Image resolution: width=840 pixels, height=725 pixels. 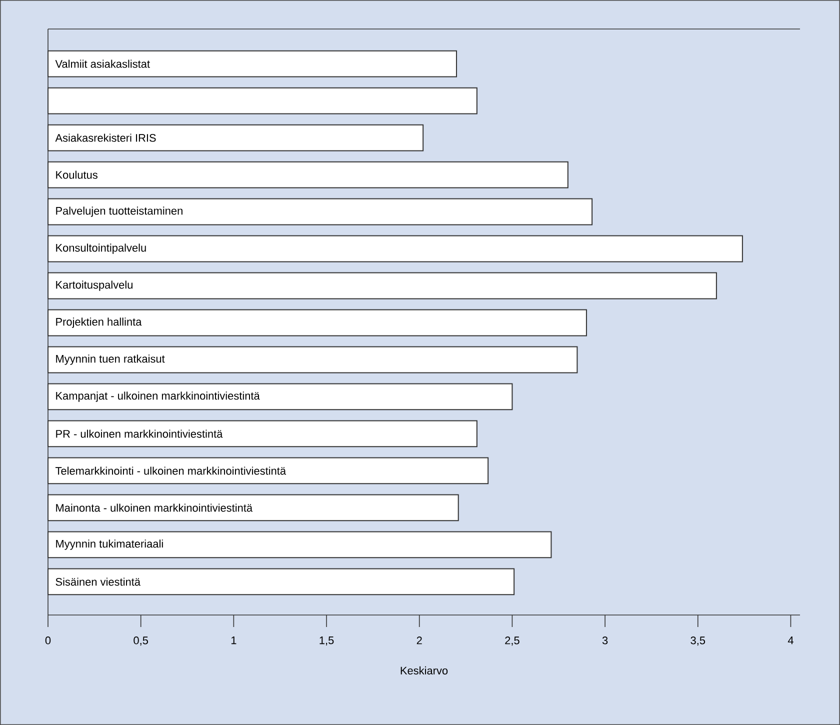 I want to click on y-tick-label: PR - ulkoinen markkinointiviestintä, so click(x=139, y=434).